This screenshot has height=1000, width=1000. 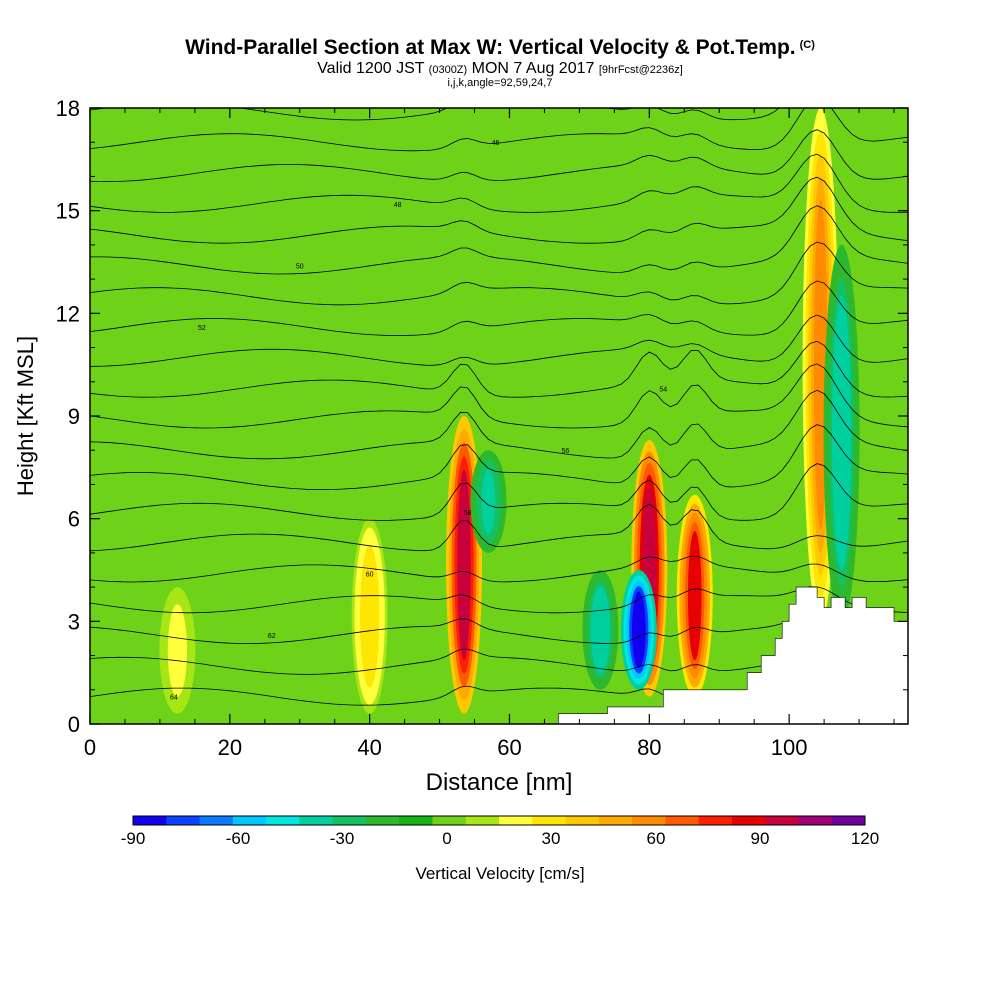 What do you see at coordinates (74, 724) in the screenshot?
I see `y-tick-label: 0` at bounding box center [74, 724].